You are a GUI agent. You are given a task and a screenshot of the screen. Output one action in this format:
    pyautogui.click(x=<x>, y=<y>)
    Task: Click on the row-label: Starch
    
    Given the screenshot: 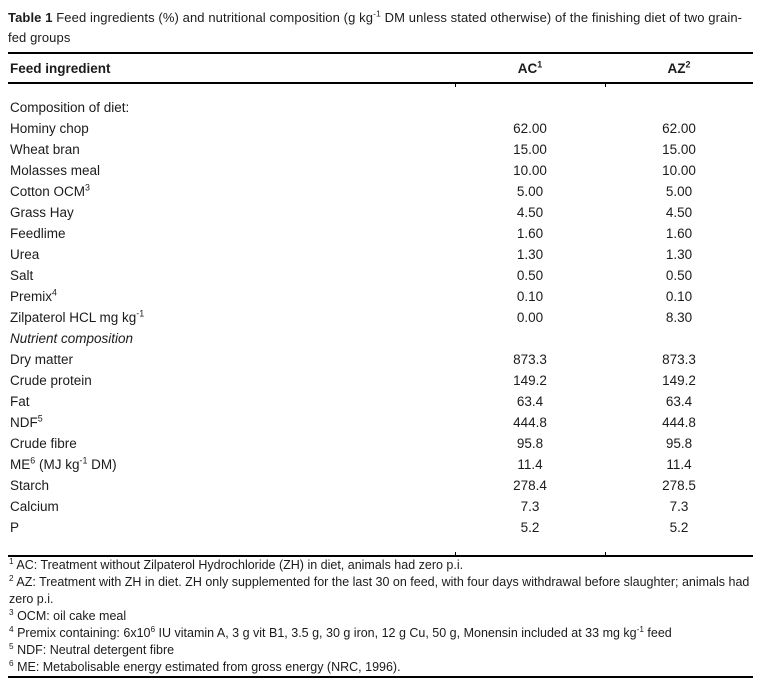 What is the action you would take?
    pyautogui.click(x=30, y=485)
    